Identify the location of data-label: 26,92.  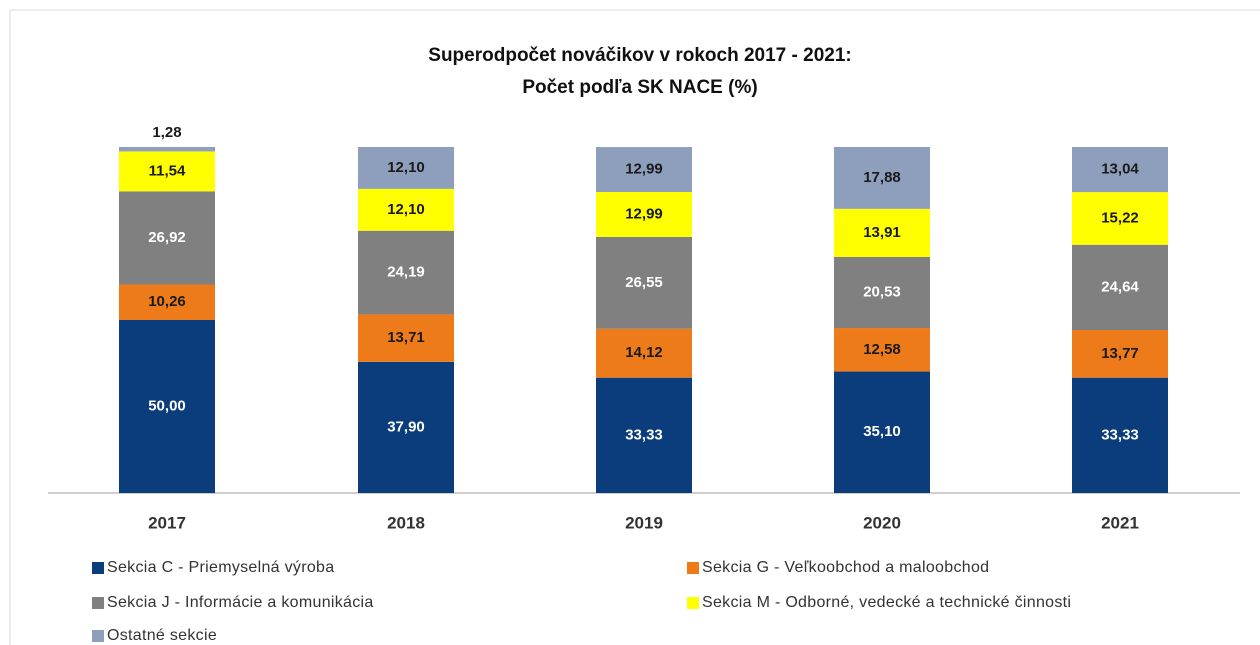
(167, 237).